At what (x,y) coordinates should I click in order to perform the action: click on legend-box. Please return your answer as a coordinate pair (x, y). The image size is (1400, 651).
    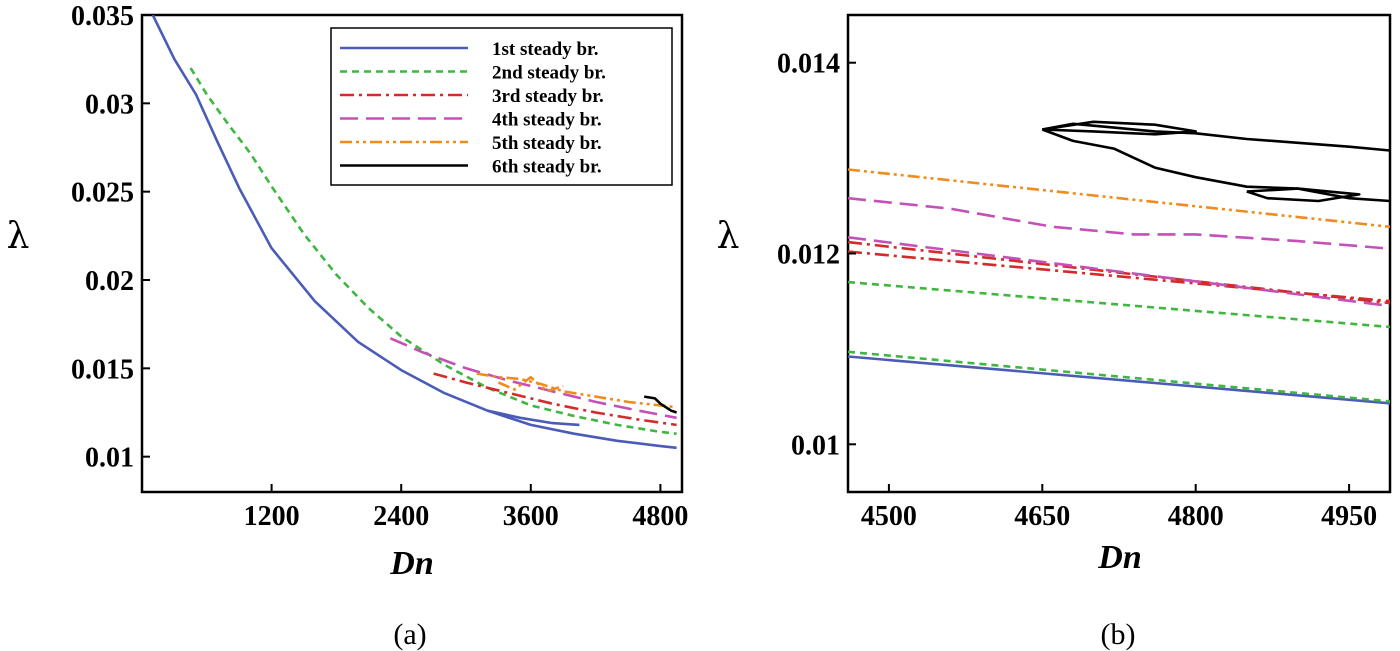
    Looking at the image, I should click on (501, 106).